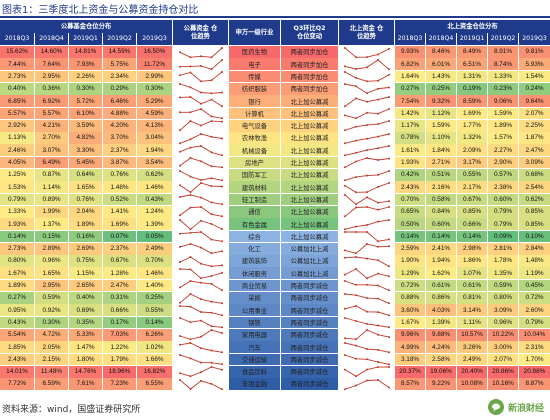  I want to click on public-fund-cell: 0.25%, so click(154, 298).